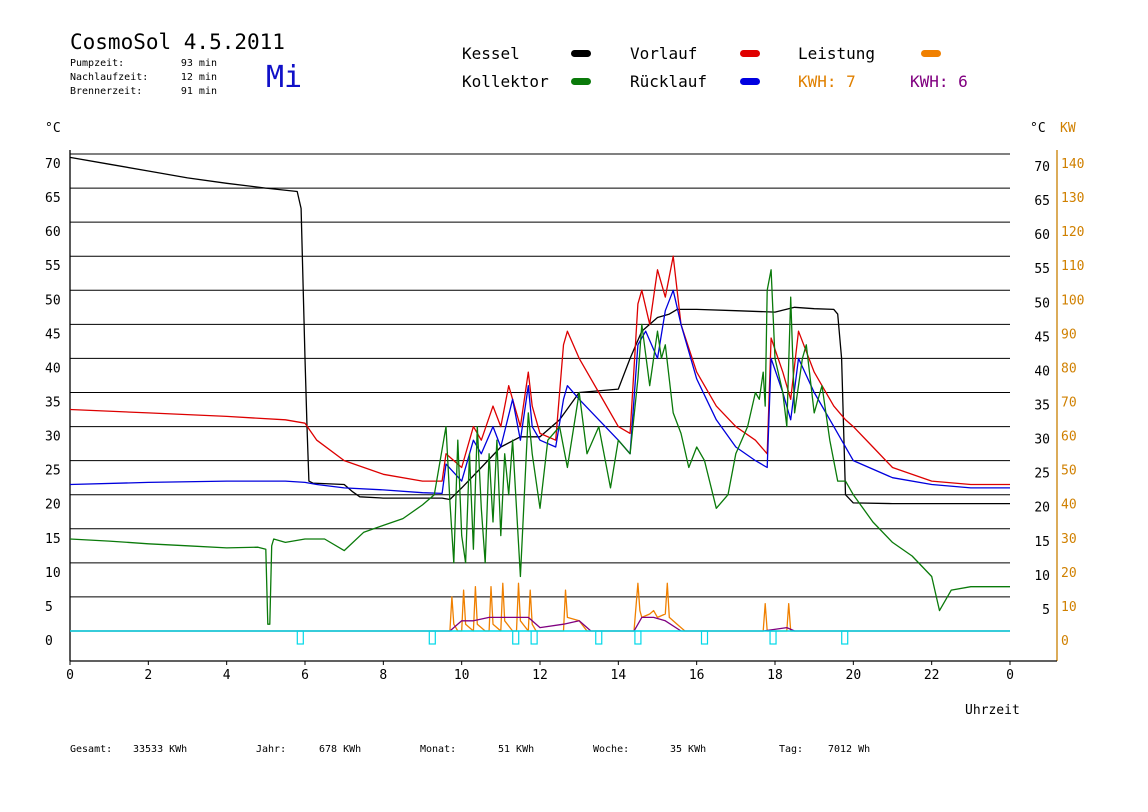 The image size is (1148, 812). What do you see at coordinates (1042, 371) in the screenshot?
I see `y-right-tick-label: 40` at bounding box center [1042, 371].